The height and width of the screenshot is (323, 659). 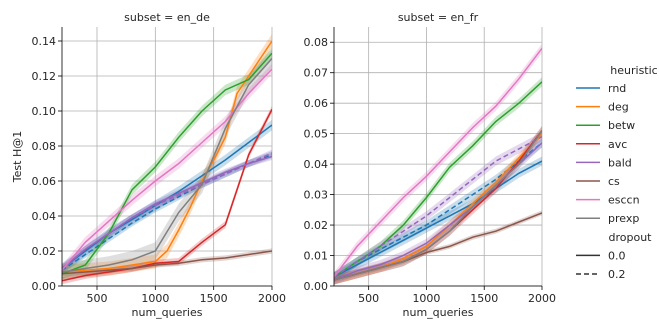 What do you see at coordinates (44, 41) in the screenshot?
I see `y-tick-label: 0.14` at bounding box center [44, 41].